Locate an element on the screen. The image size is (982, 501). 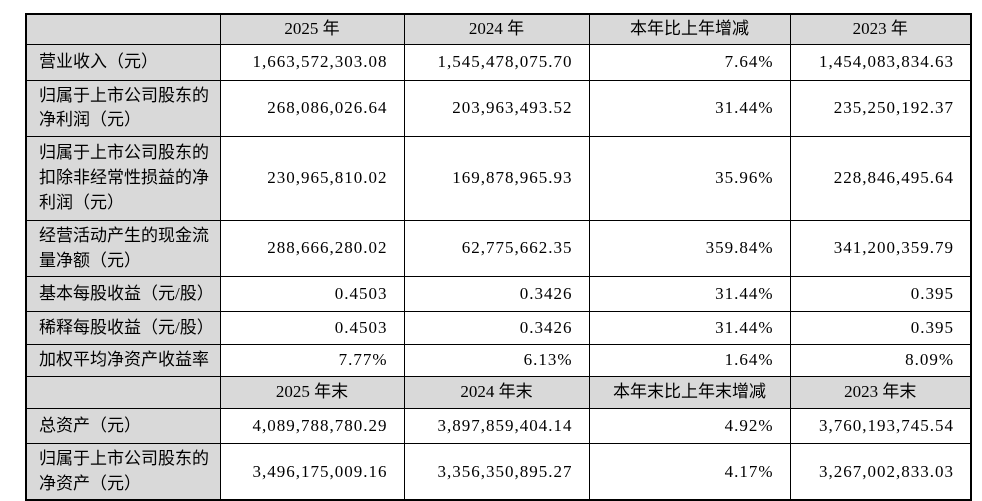
value-2024: 62,775,662.35 is located at coordinates (496, 248).